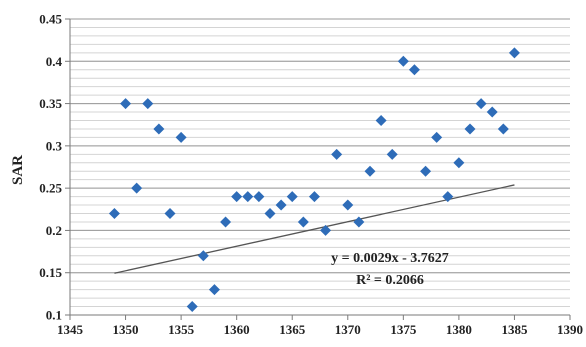  Describe the element at coordinates (50, 19) in the screenshot. I see `y-tick-label: 0.45` at that location.